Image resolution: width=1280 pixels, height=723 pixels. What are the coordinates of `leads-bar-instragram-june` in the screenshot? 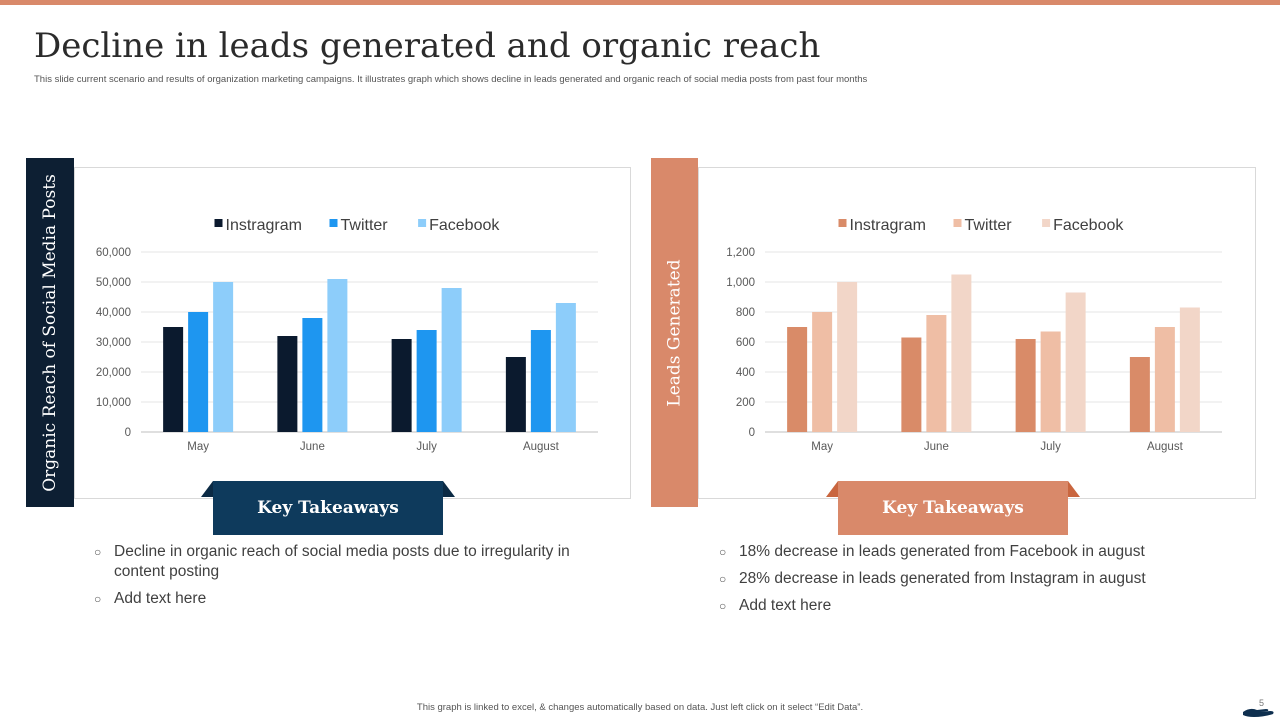 It's located at (911, 385).